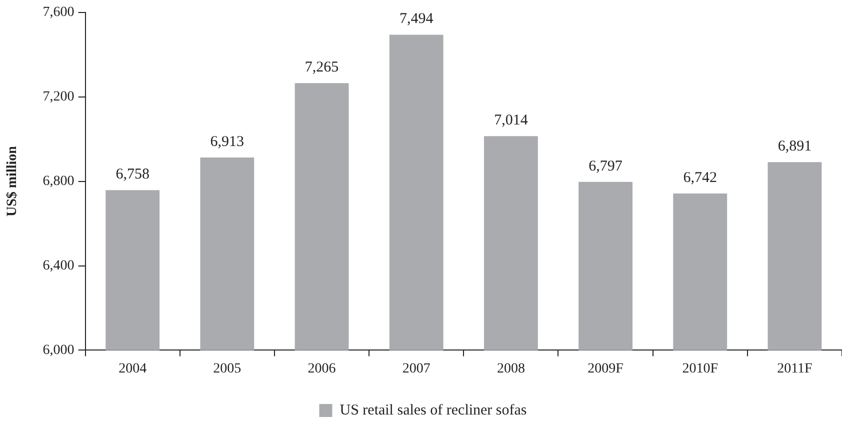 The width and height of the screenshot is (842, 436). I want to click on x-tick-label: 2008, so click(510, 368).